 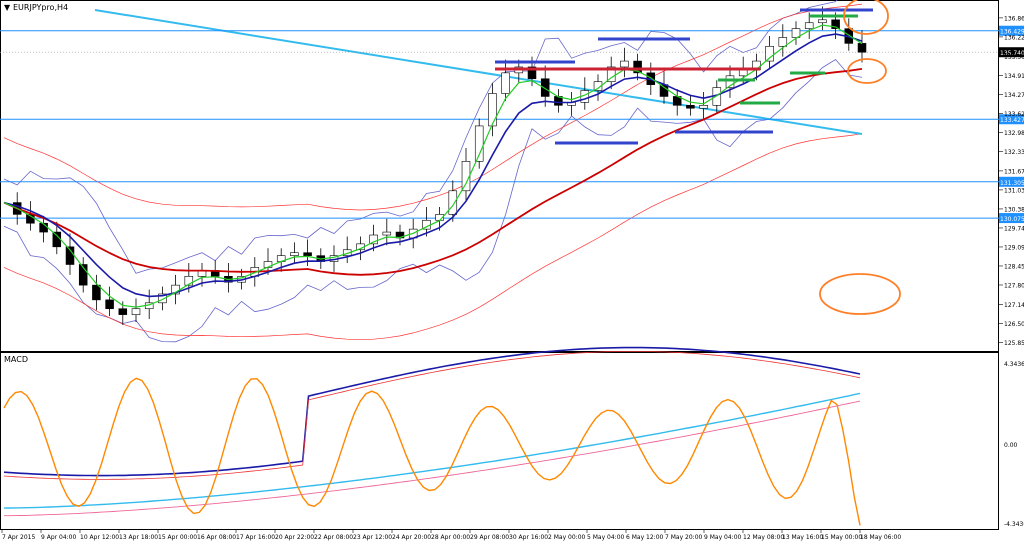 I want to click on y-tick-label: 126.500, so click(x=1014, y=324).